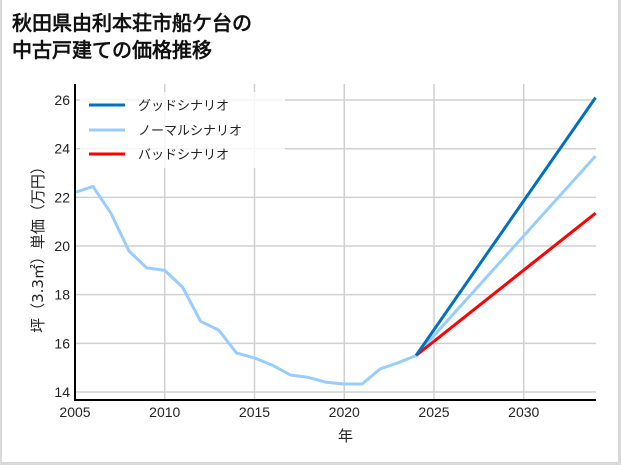 The width and height of the screenshot is (621, 465). Describe the element at coordinates (345, 436) in the screenshot. I see `x-axis-label: 年` at that location.